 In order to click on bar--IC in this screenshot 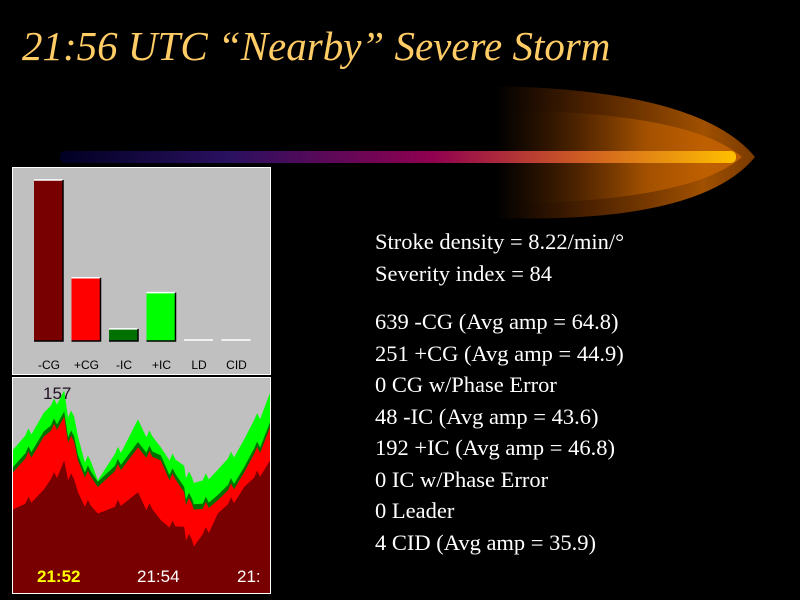, I will do `click(123, 334)`.